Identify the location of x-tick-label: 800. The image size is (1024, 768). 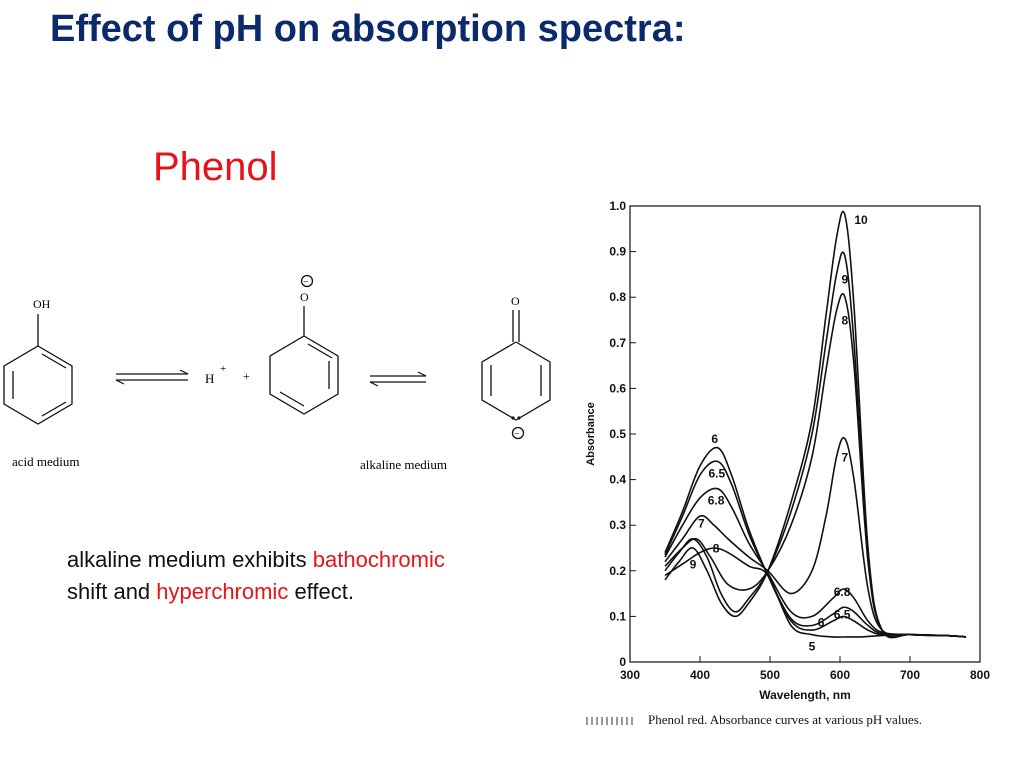
(980, 675).